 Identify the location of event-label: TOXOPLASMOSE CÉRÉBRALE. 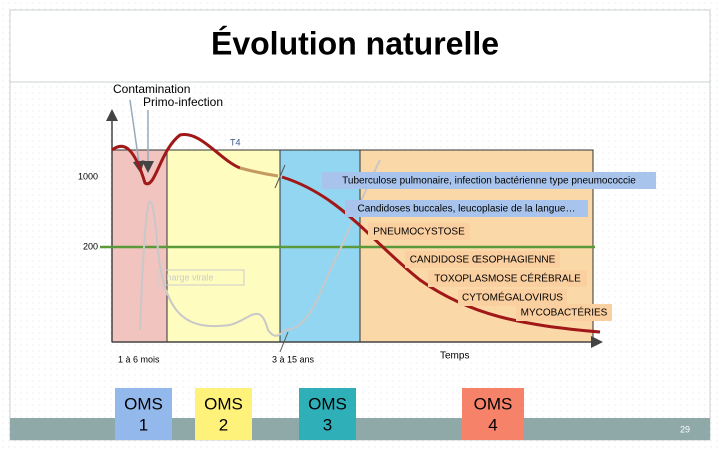
(507, 278).